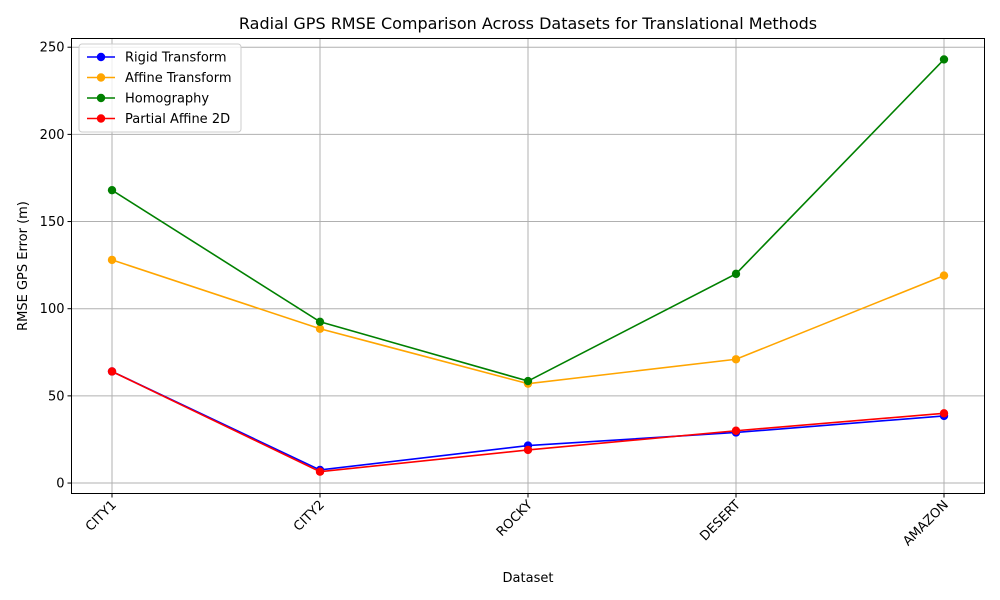 This screenshot has width=1000, height=600. Describe the element at coordinates (52, 135) in the screenshot. I see `y-tick-label: 200` at that location.